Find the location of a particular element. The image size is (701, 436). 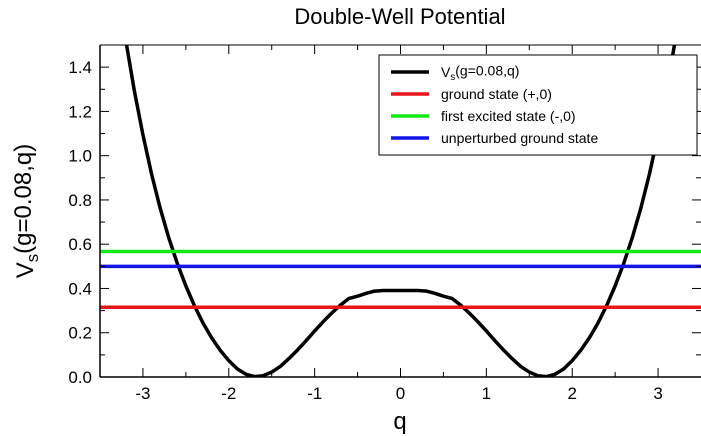

y-tick-label: 0.4 is located at coordinates (80, 288).